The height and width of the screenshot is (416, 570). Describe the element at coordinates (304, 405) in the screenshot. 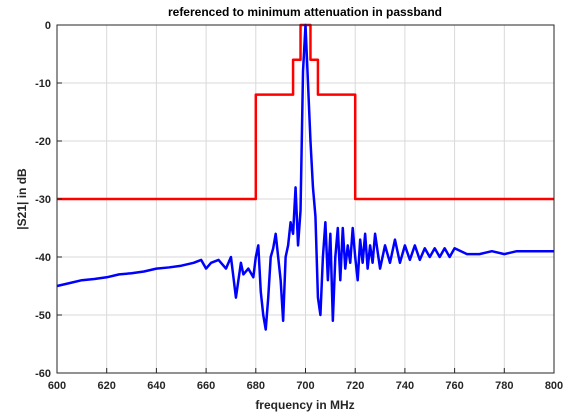

I see `x-axis-label: frequency in MHz` at that location.